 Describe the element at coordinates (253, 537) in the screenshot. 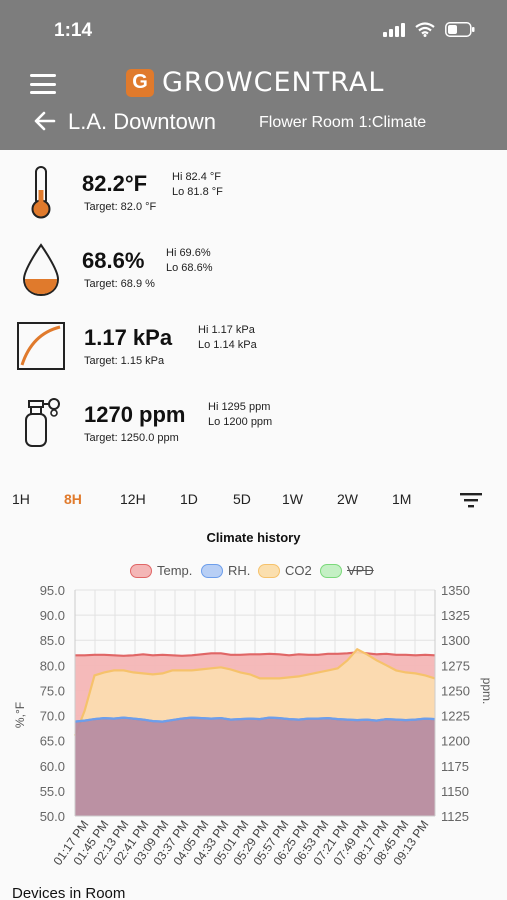

I see `chart-title: Climate history` at that location.